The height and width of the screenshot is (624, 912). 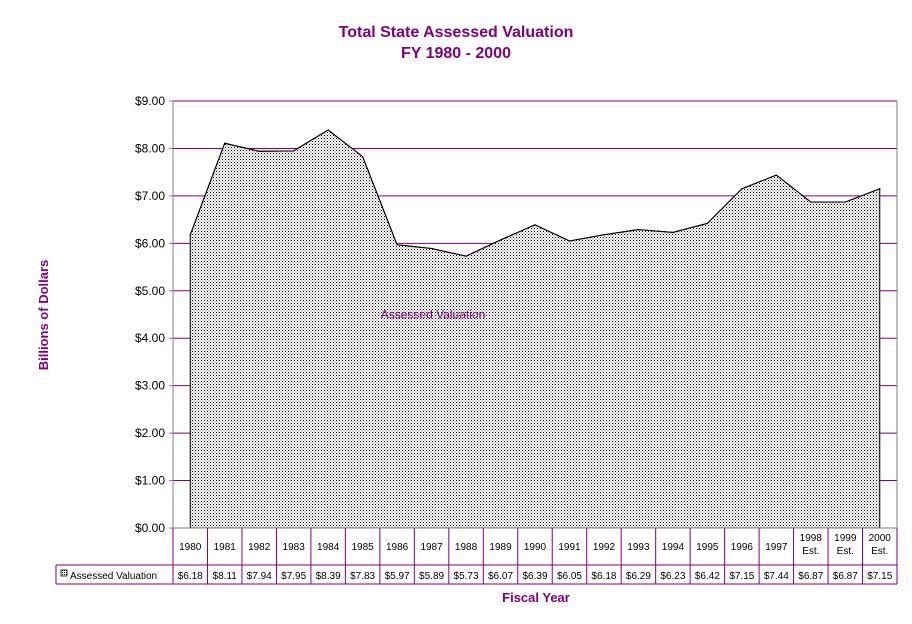 What do you see at coordinates (294, 547) in the screenshot?
I see `x-tick-label: 1983` at bounding box center [294, 547].